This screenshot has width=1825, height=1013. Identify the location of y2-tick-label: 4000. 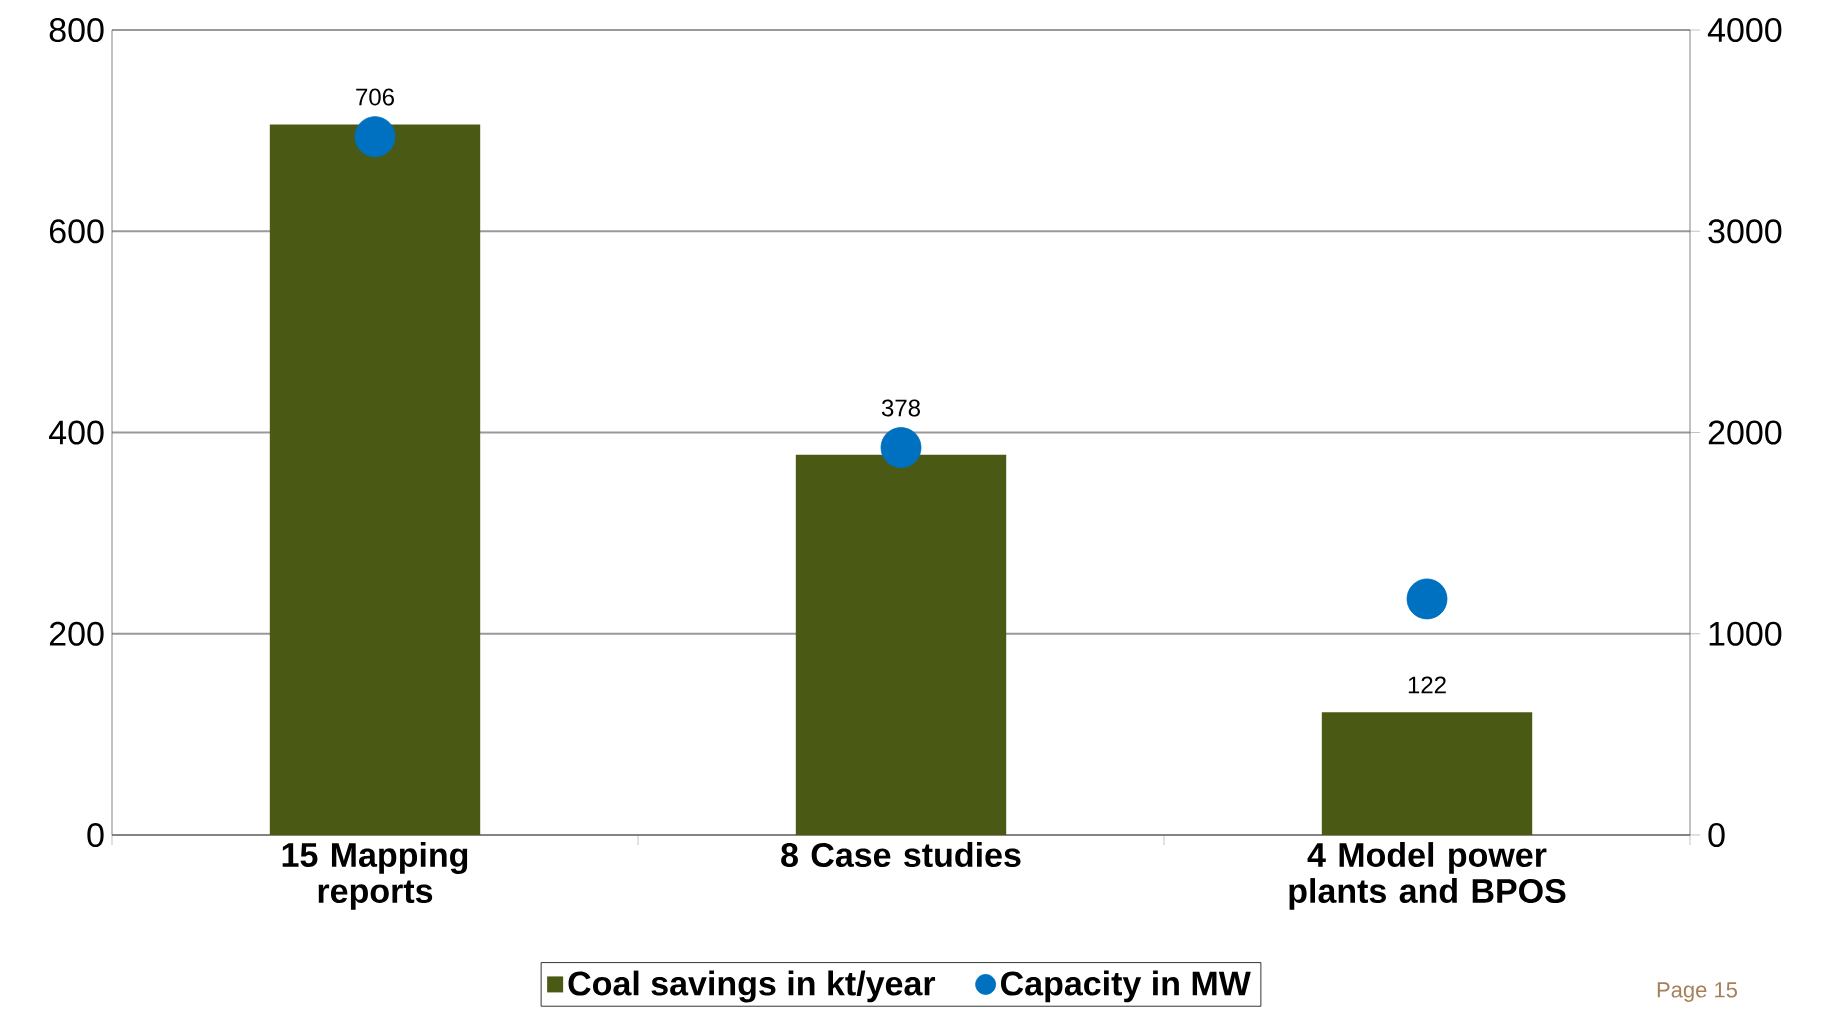
(1744, 30).